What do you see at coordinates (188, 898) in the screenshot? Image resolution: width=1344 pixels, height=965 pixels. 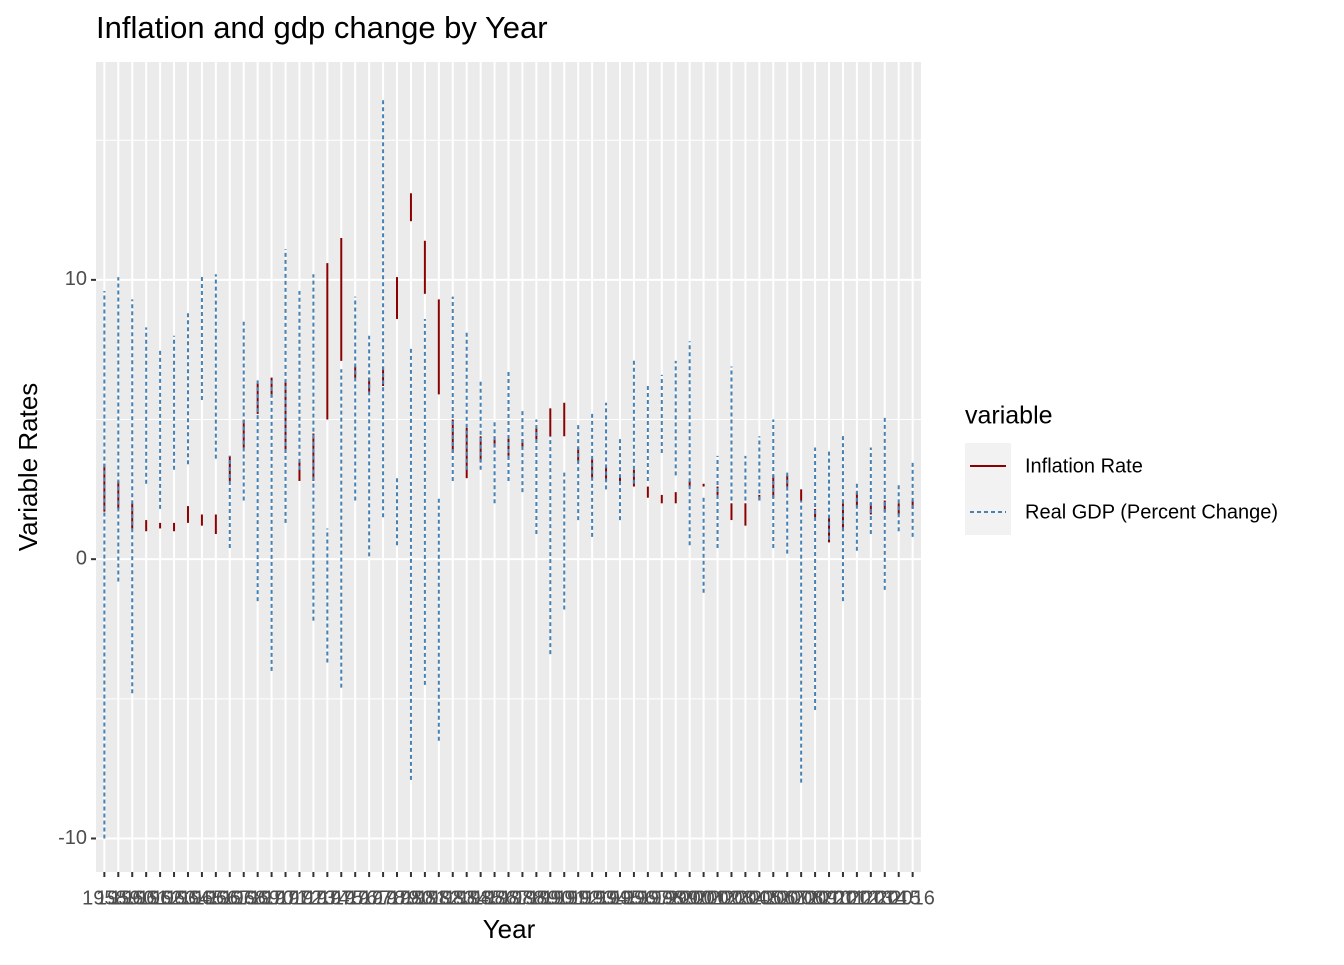 I see `x-tick-label: 1964` at bounding box center [188, 898].